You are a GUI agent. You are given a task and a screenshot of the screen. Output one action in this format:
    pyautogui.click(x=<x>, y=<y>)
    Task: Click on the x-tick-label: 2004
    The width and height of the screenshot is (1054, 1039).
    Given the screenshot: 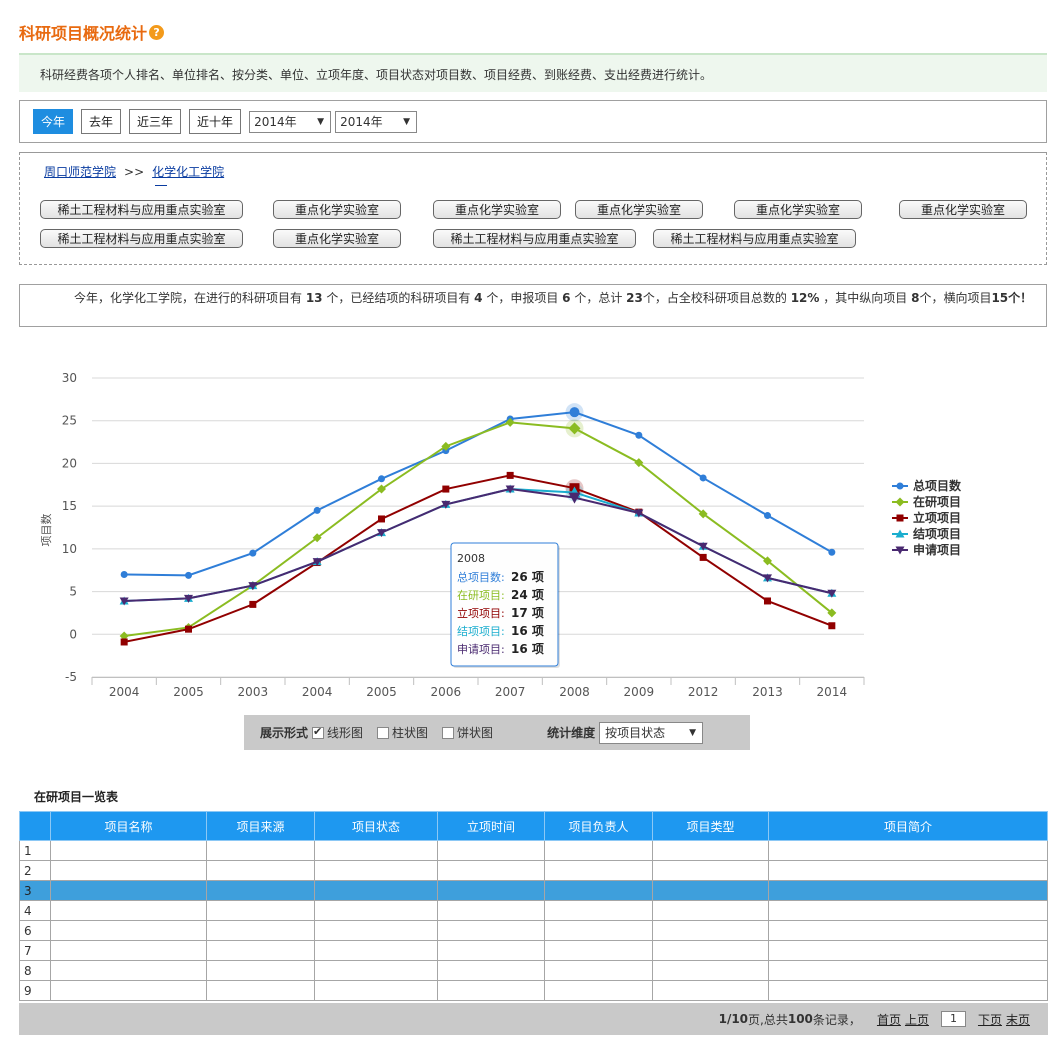 What is the action you would take?
    pyautogui.click(x=317, y=692)
    